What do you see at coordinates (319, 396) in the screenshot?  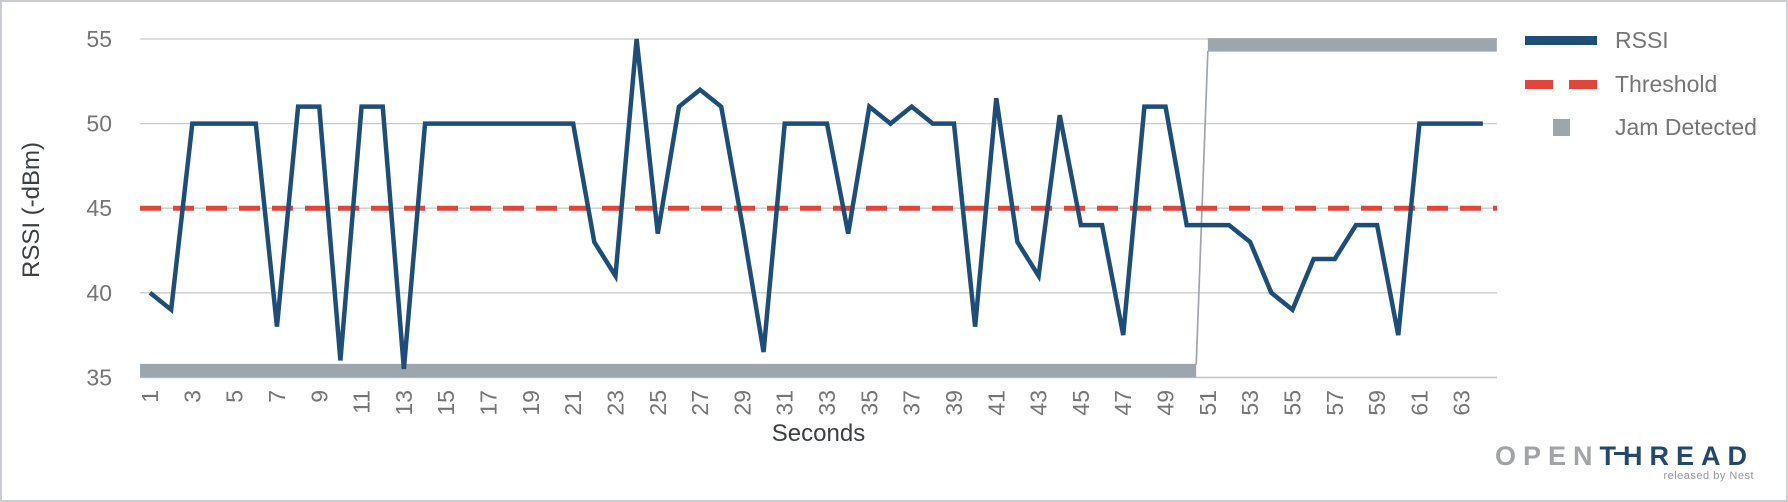 I see `x-tick-label-9: 9` at bounding box center [319, 396].